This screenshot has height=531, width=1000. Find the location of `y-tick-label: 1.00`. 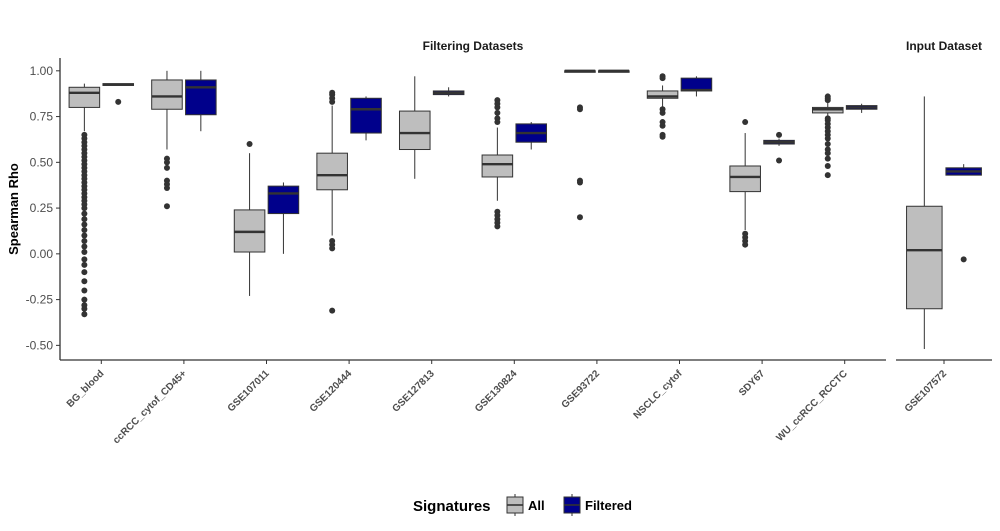

y-tick-label: 1.00 is located at coordinates (42, 71).